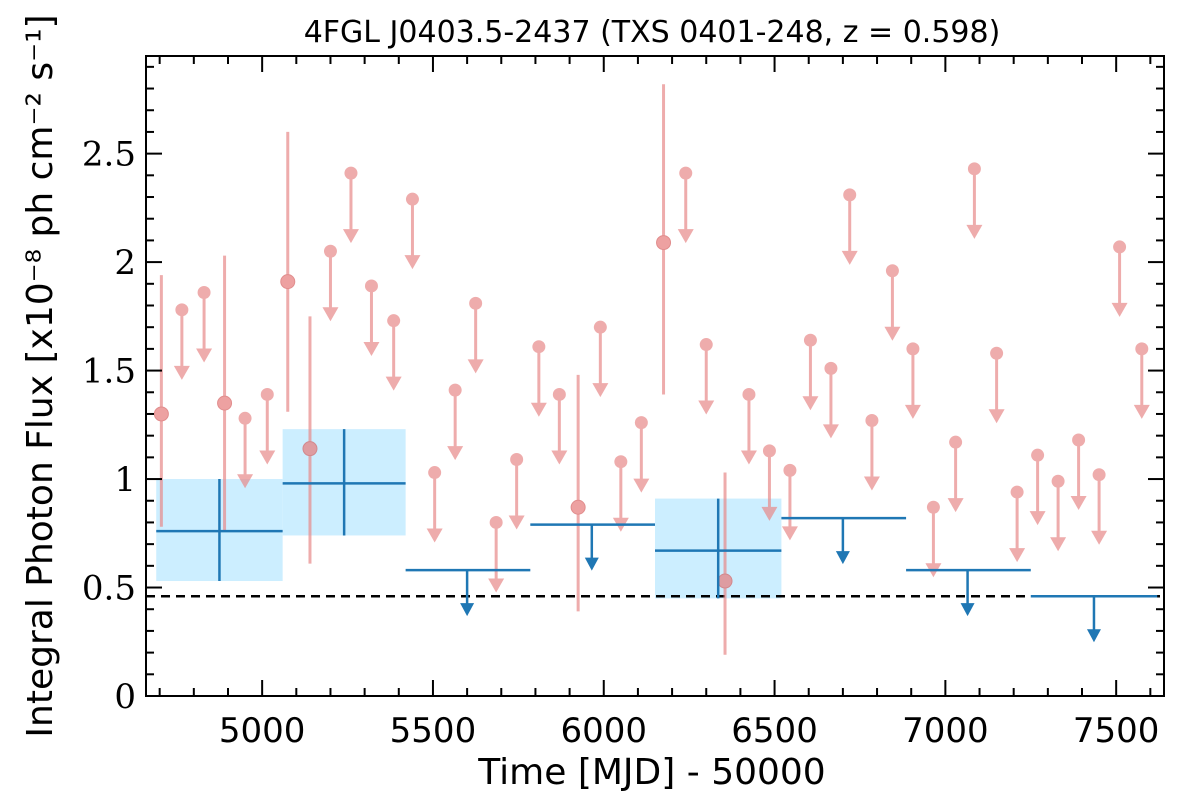  I want to click on x-tick-label: 7000, so click(945, 731).